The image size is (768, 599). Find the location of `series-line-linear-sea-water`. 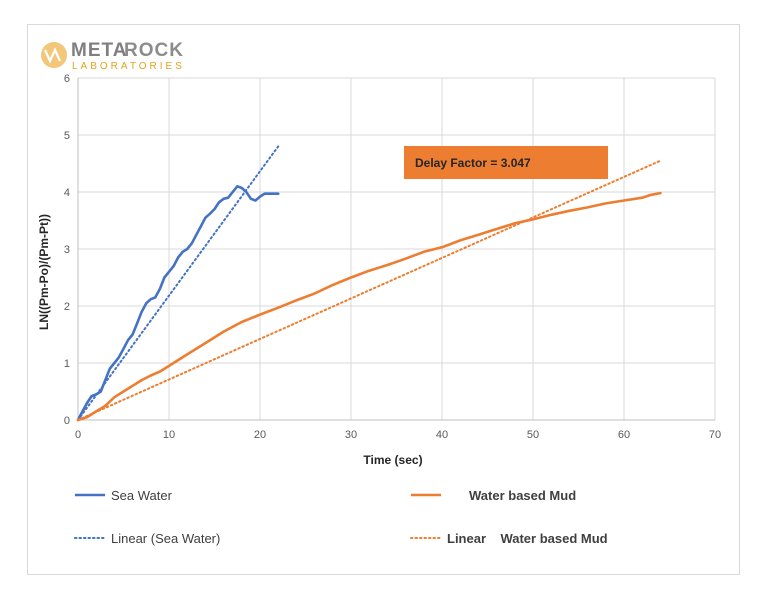

series-line-linear-sea-water is located at coordinates (178, 283).